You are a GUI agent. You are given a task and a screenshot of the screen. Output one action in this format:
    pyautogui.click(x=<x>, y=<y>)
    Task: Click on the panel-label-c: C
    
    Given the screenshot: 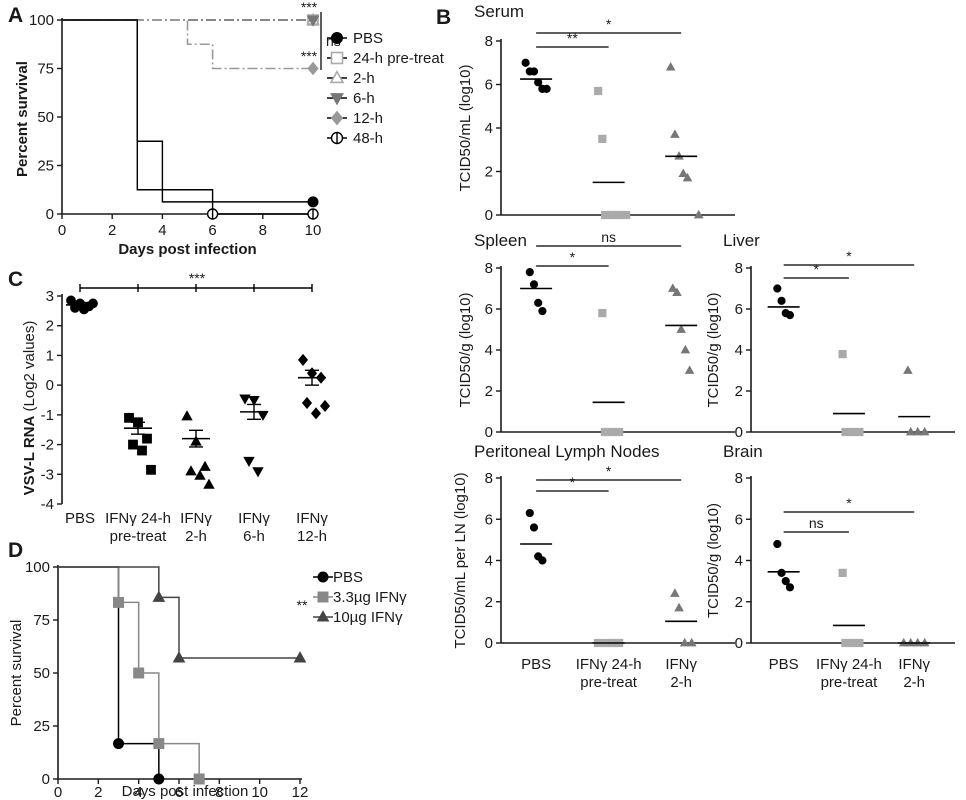 What is the action you would take?
    pyautogui.click(x=15, y=279)
    